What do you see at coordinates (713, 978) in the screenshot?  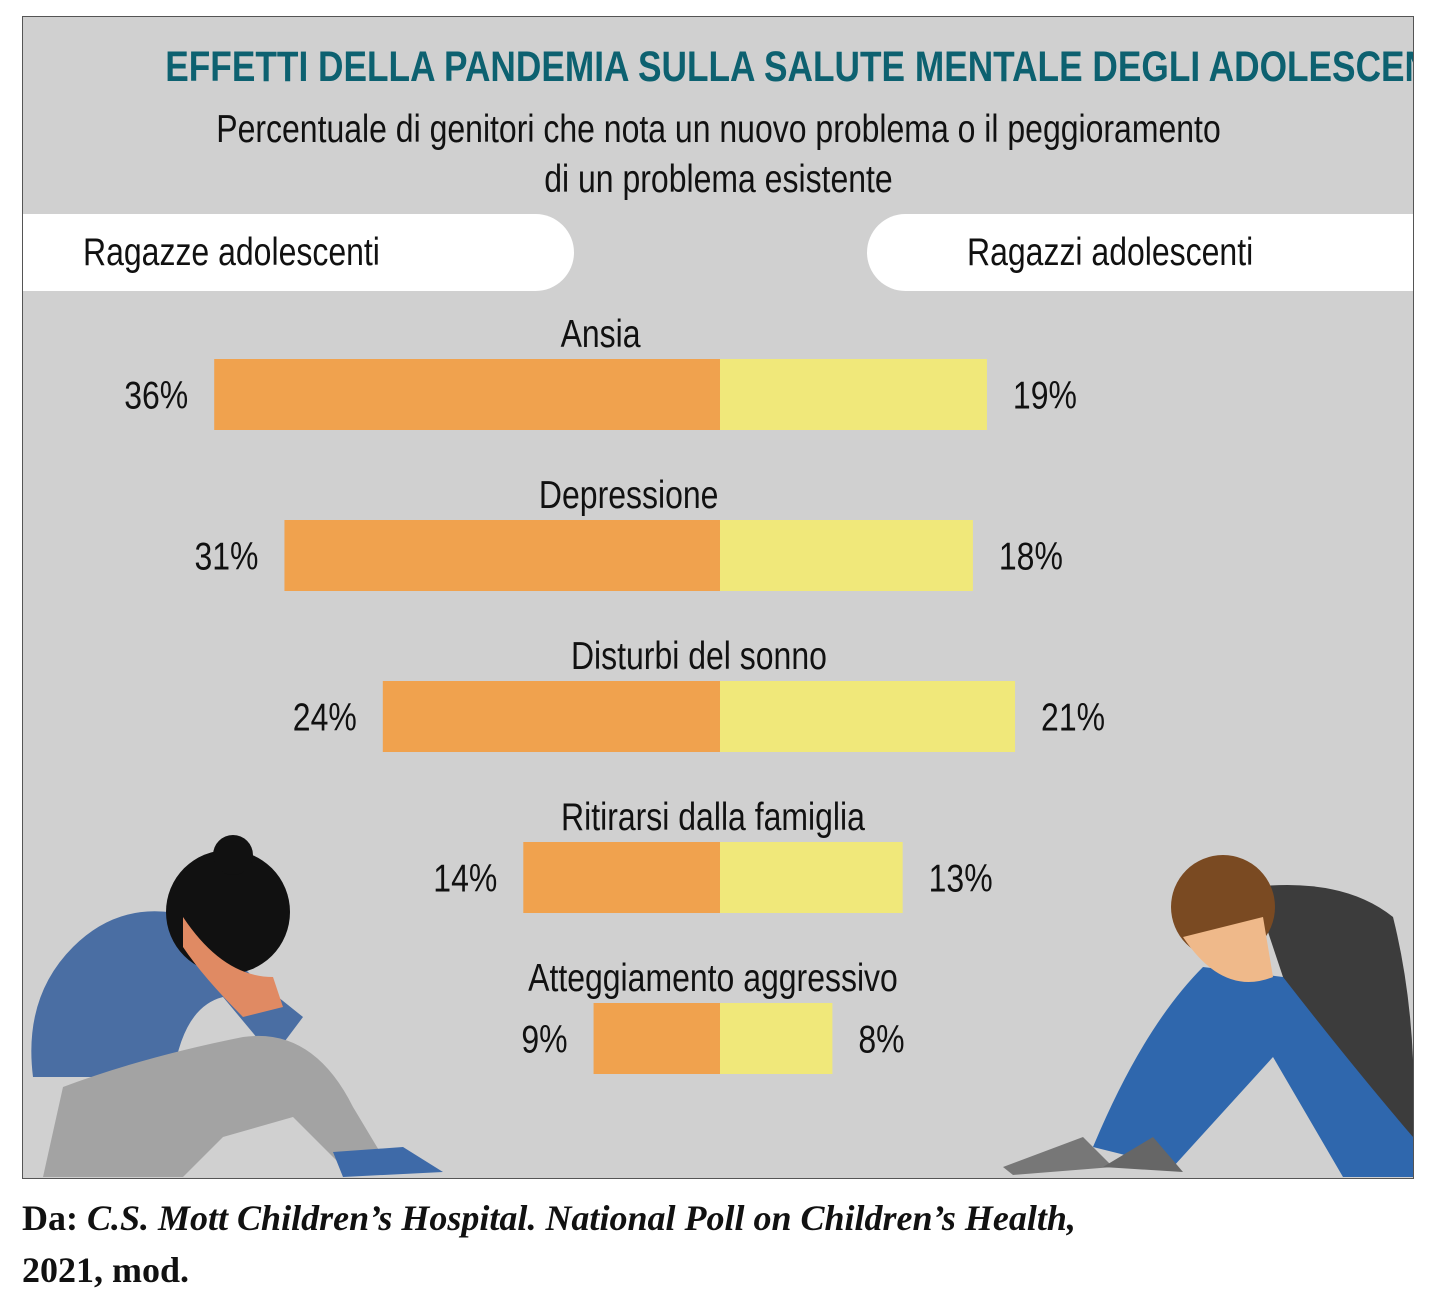 I see `category-label: Atteggiamento aggressivo` at bounding box center [713, 978].